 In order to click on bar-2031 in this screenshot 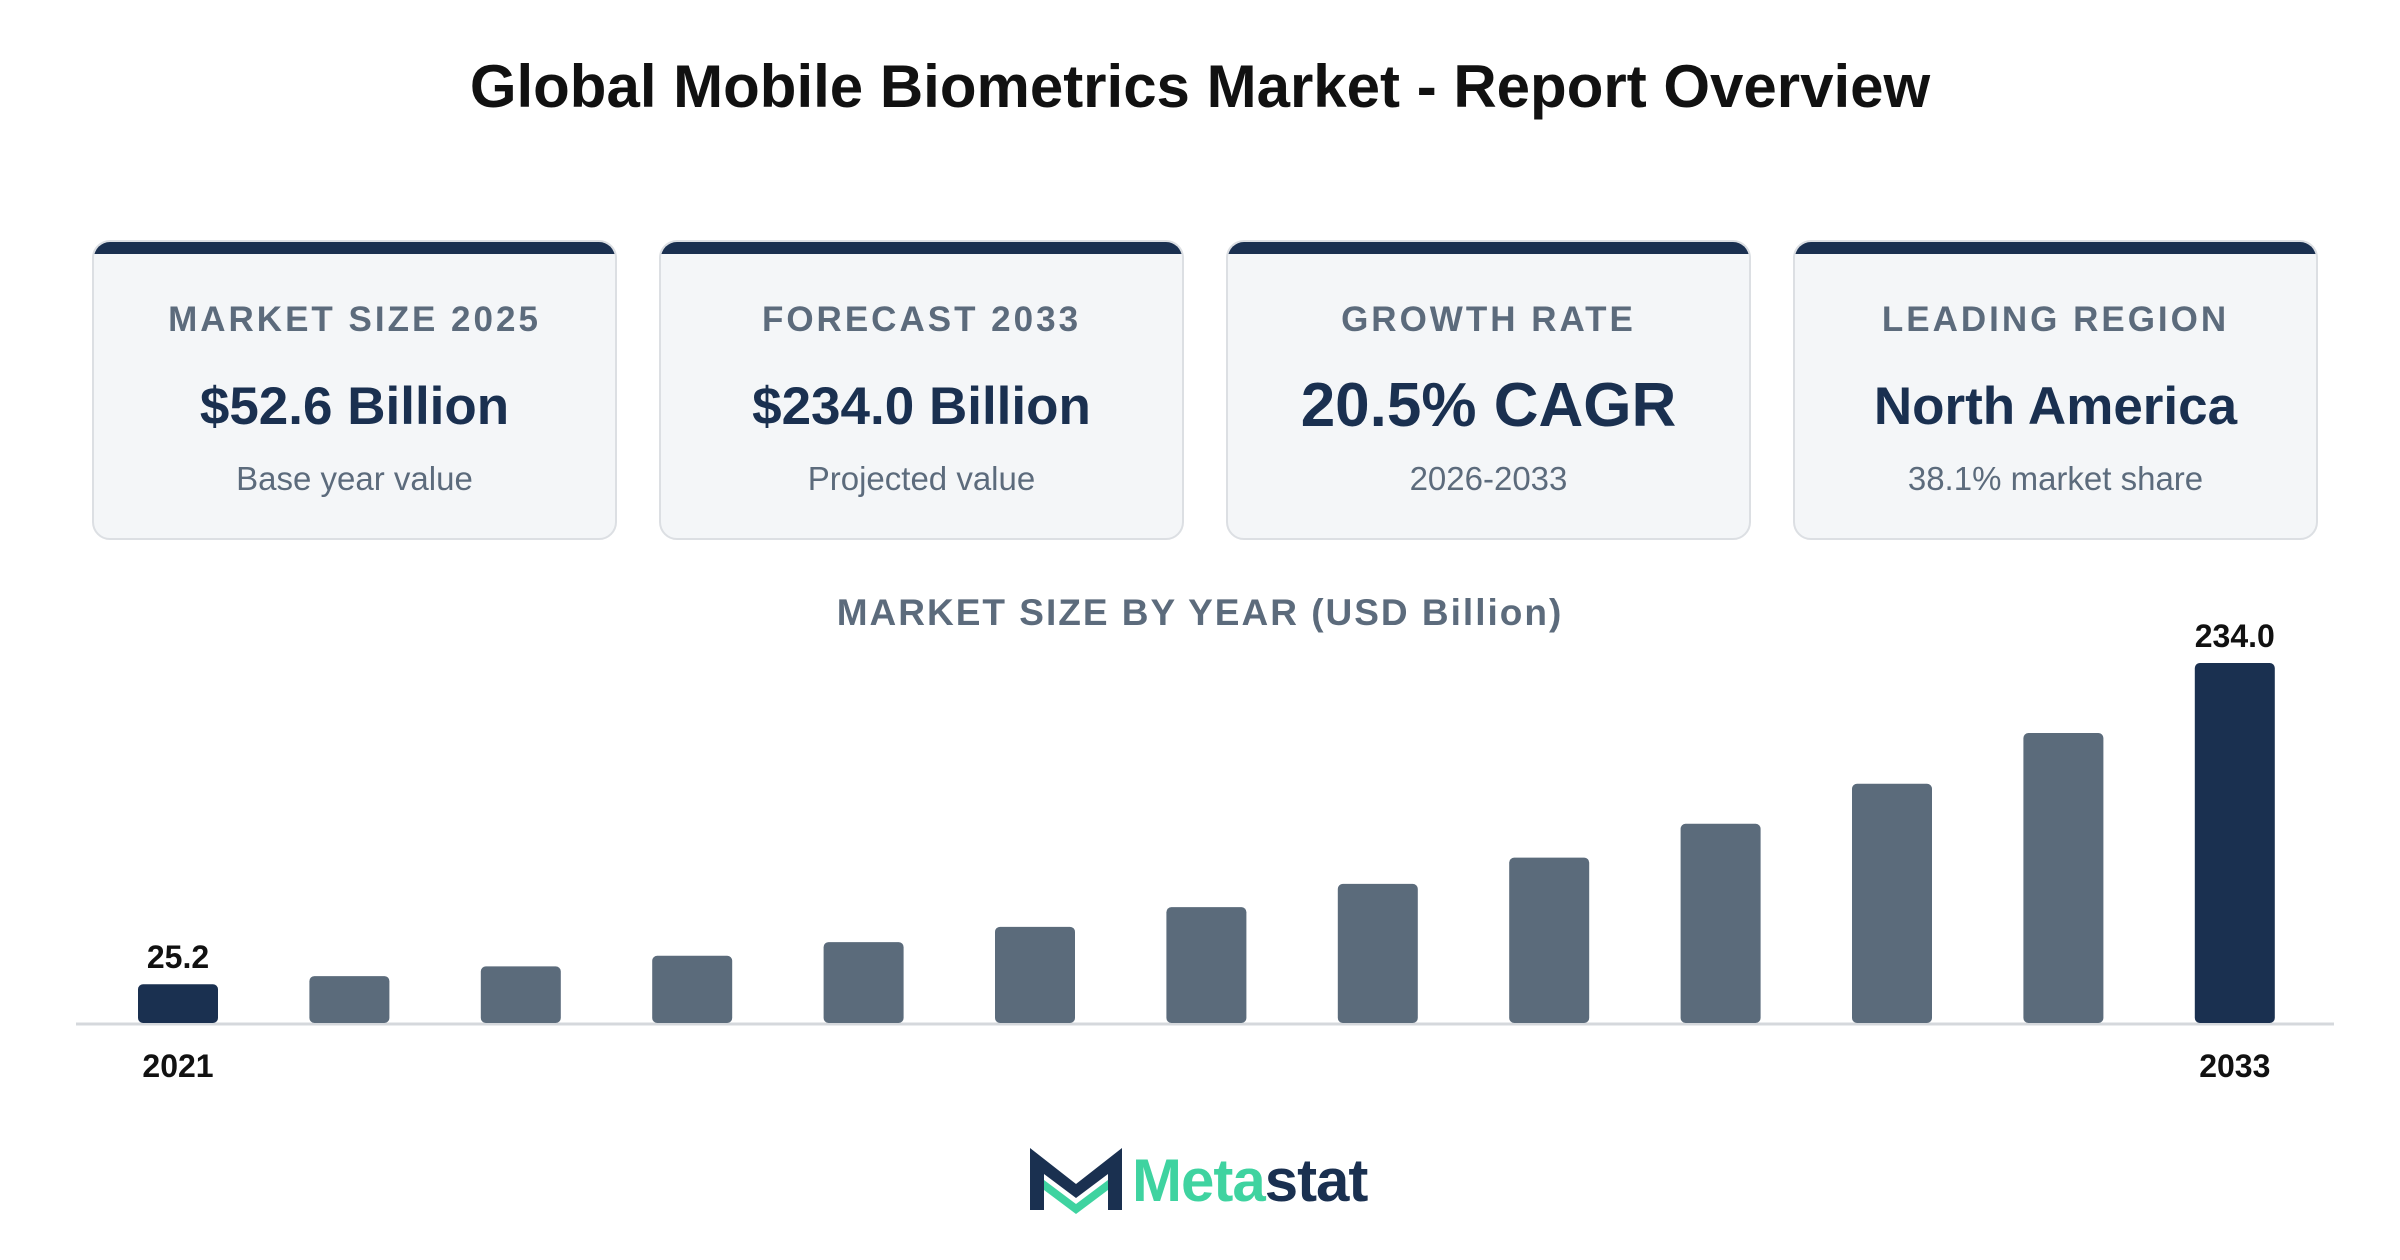, I will do `click(1892, 903)`.